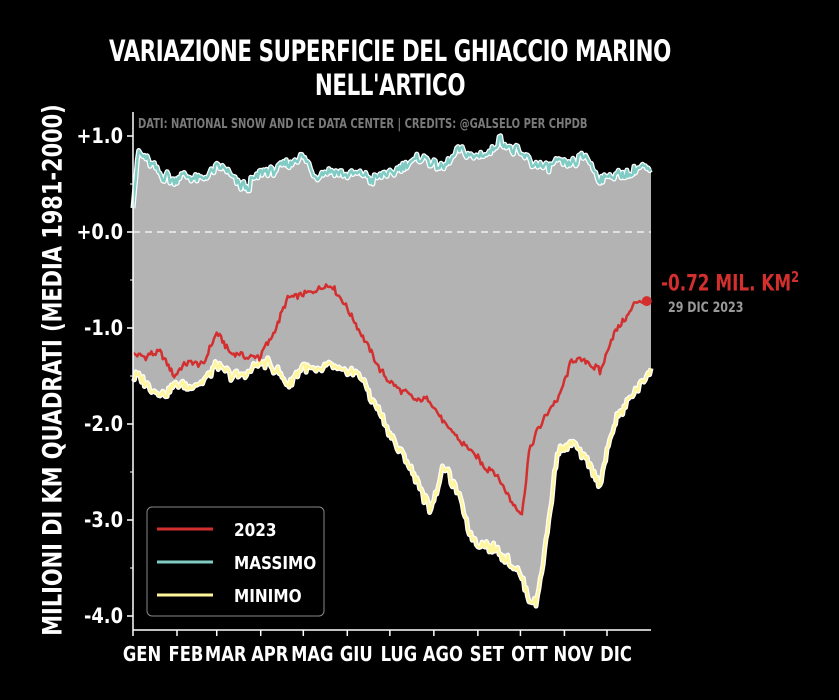 Image resolution: width=839 pixels, height=700 pixels. I want to click on y-tick-label: -3.0, so click(103, 520).